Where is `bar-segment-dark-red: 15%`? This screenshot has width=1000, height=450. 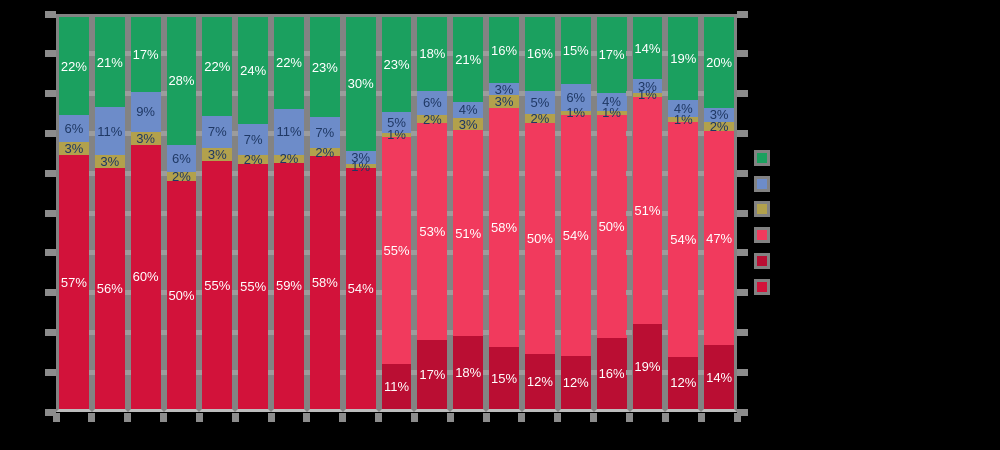
bar-segment-dark-red: 15% is located at coordinates (504, 378).